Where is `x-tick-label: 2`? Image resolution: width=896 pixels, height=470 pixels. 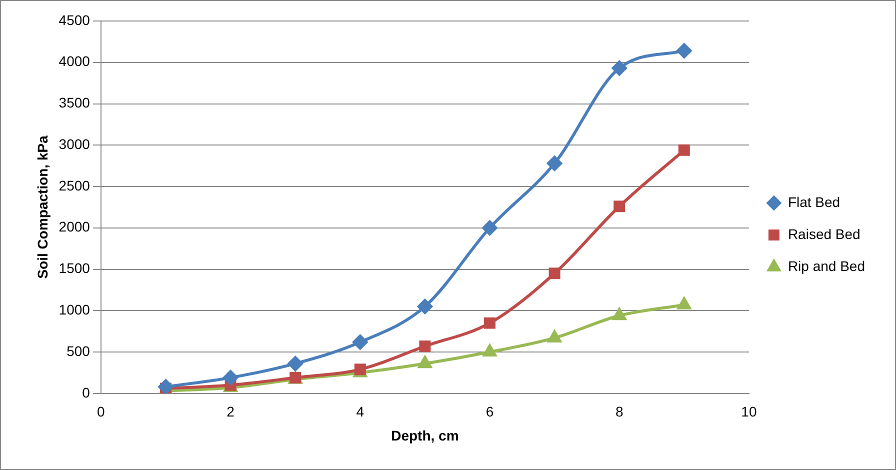
x-tick-label: 2 is located at coordinates (230, 412).